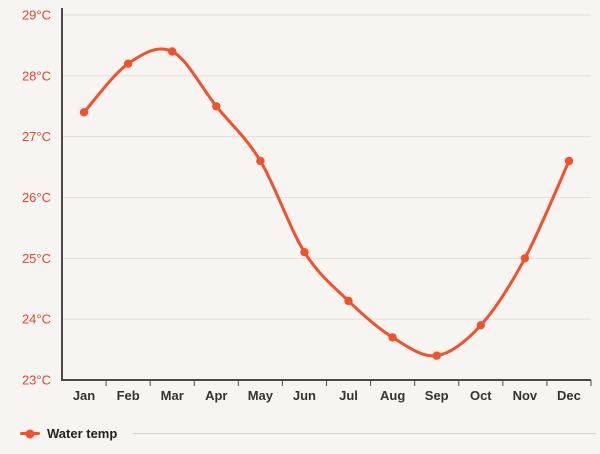 The image size is (600, 454). What do you see at coordinates (437, 395) in the screenshot?
I see `x-axis-label: Sep` at bounding box center [437, 395].